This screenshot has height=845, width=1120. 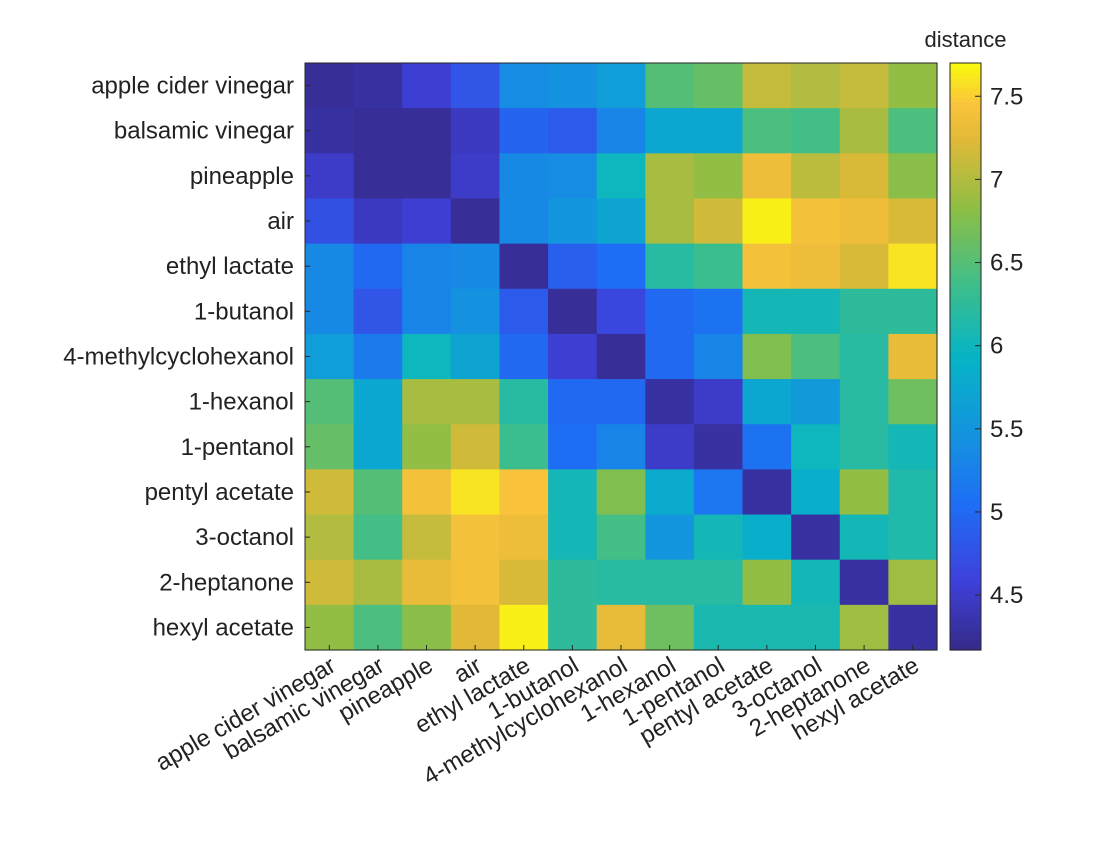 What do you see at coordinates (996, 346) in the screenshot?
I see `colorbar-tick-label: 6` at bounding box center [996, 346].